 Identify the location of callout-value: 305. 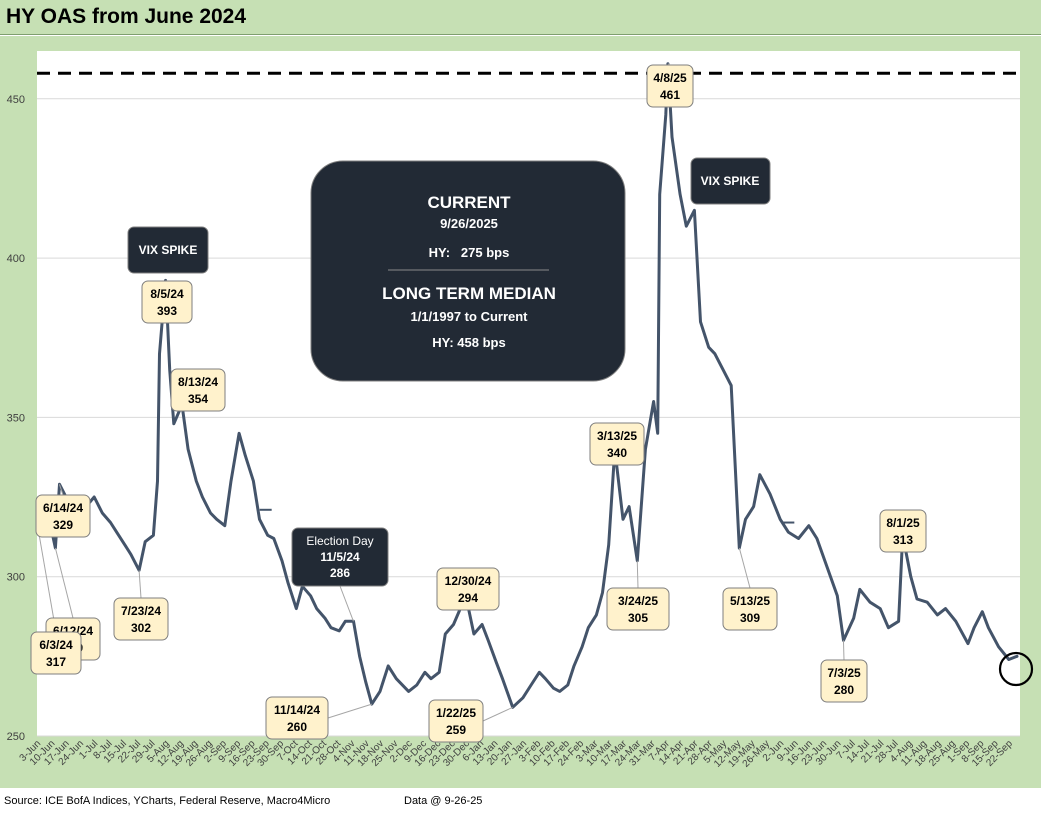
(638, 618).